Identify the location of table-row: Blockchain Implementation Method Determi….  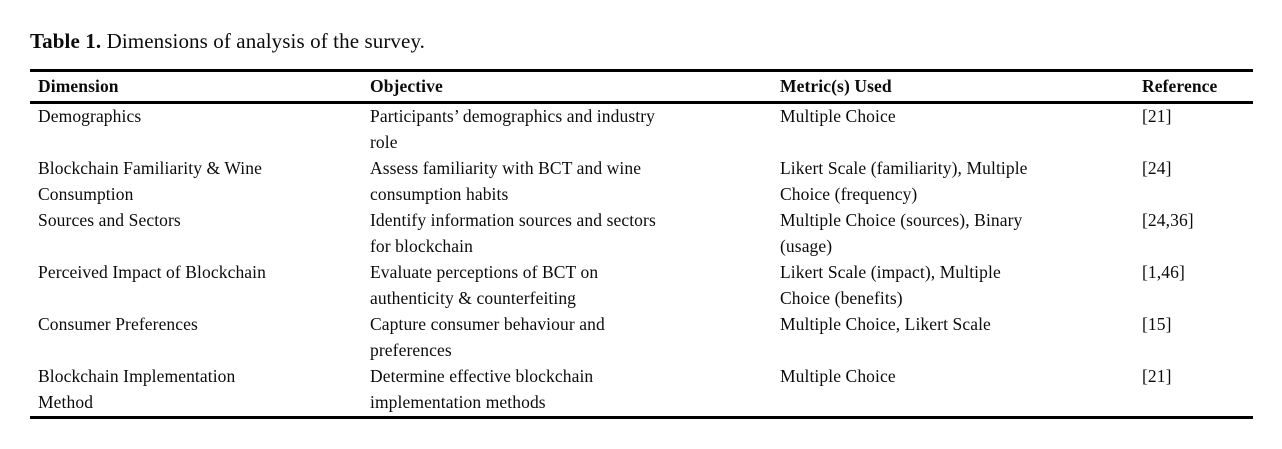
(641, 391).